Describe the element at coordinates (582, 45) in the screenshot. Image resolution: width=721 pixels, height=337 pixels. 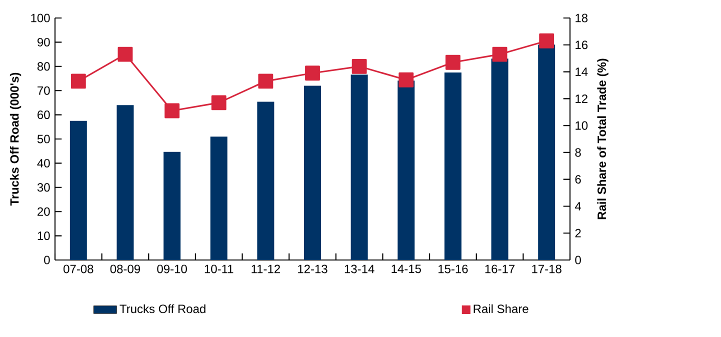
I see `y2-tick-label: 16` at that location.